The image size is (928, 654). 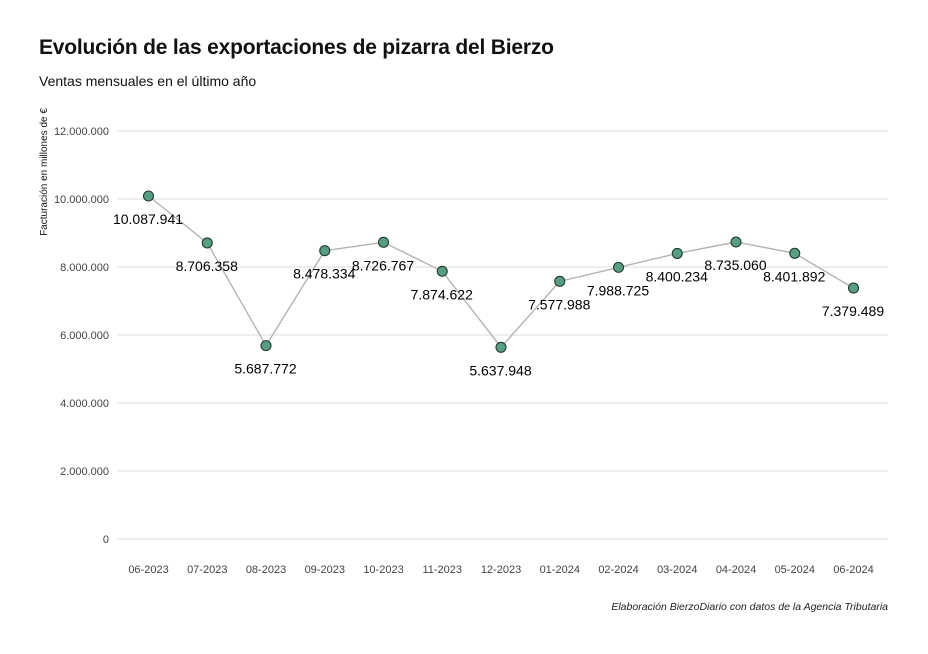 I want to click on data-label: 5.637.948, so click(x=500, y=370).